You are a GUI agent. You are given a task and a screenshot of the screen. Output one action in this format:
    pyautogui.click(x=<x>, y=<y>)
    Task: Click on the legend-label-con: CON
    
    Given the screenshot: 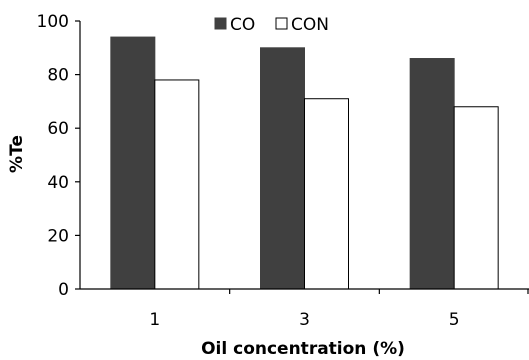 What is the action you would take?
    pyautogui.click(x=310, y=25)
    